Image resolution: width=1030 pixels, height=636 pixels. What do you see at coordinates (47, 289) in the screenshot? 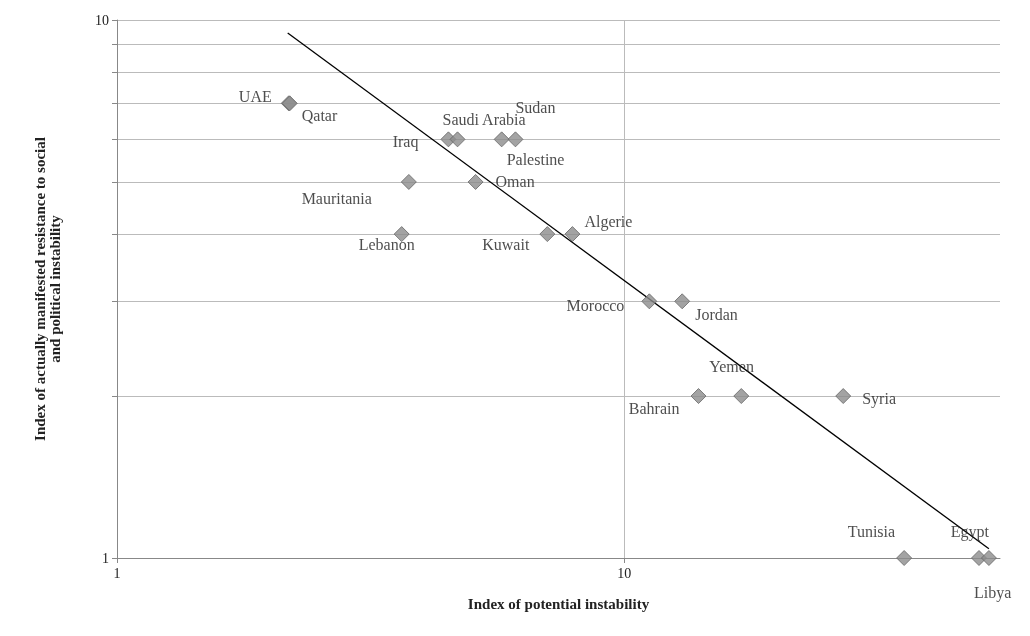
I see `y-axis-title: Index of actually manifested resistance to social and political instability` at bounding box center [47, 289].